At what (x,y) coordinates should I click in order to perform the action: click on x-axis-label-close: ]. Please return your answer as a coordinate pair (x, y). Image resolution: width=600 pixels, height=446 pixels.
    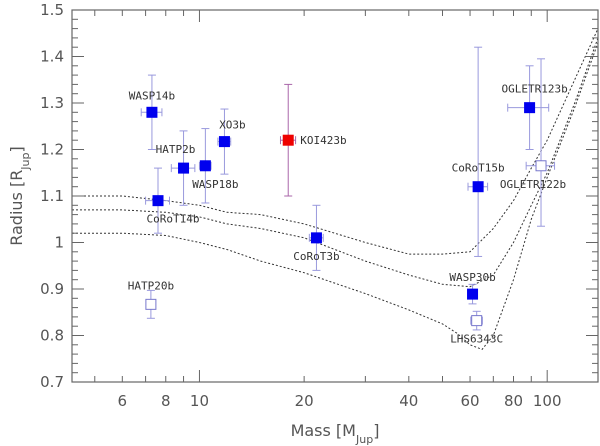
    Looking at the image, I should click on (376, 430).